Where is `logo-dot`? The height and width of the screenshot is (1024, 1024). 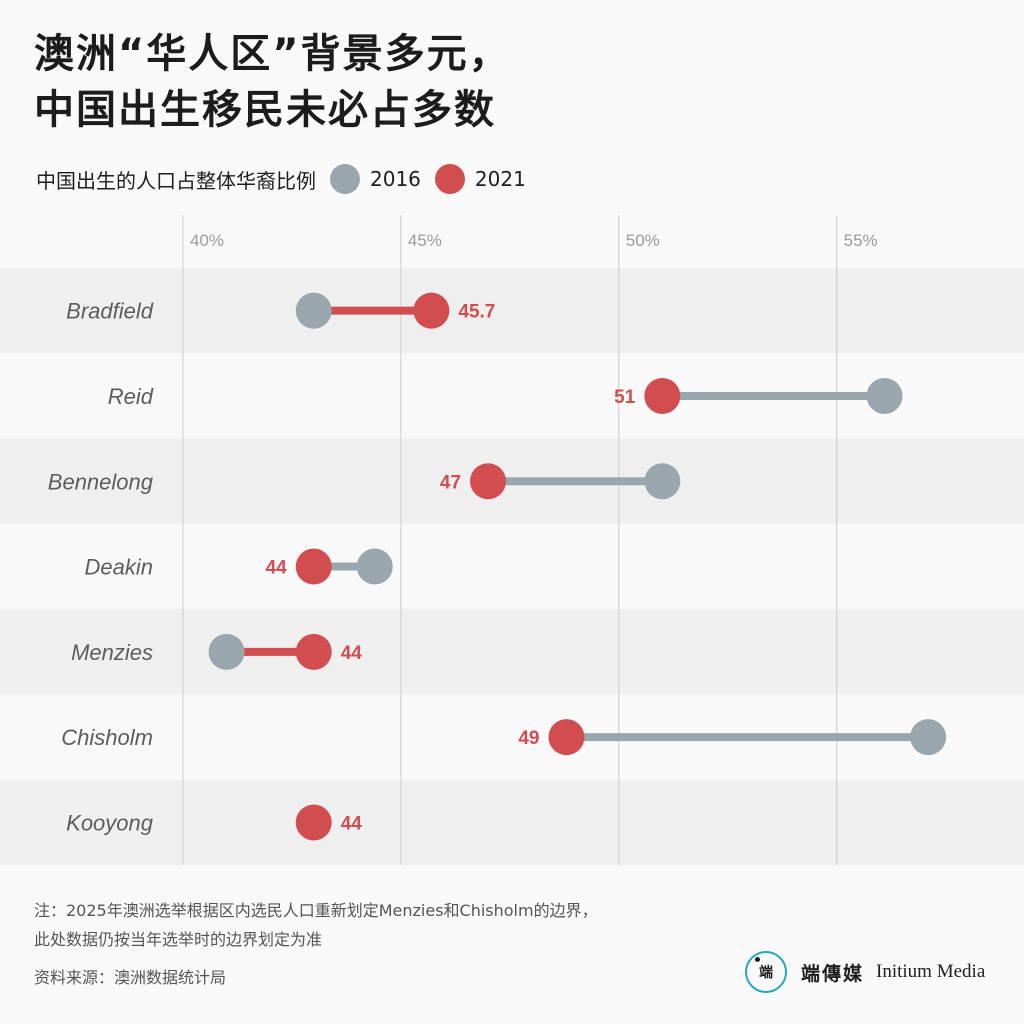
logo-dot is located at coordinates (757, 959).